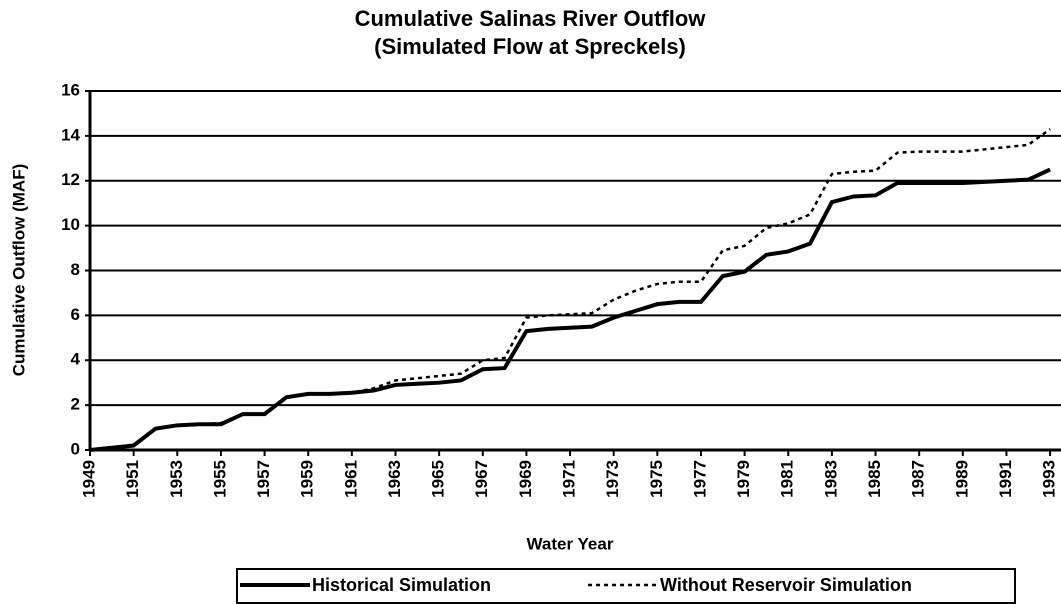 The image size is (1061, 604). Describe the element at coordinates (626, 586) in the screenshot. I see `legend-box` at that location.